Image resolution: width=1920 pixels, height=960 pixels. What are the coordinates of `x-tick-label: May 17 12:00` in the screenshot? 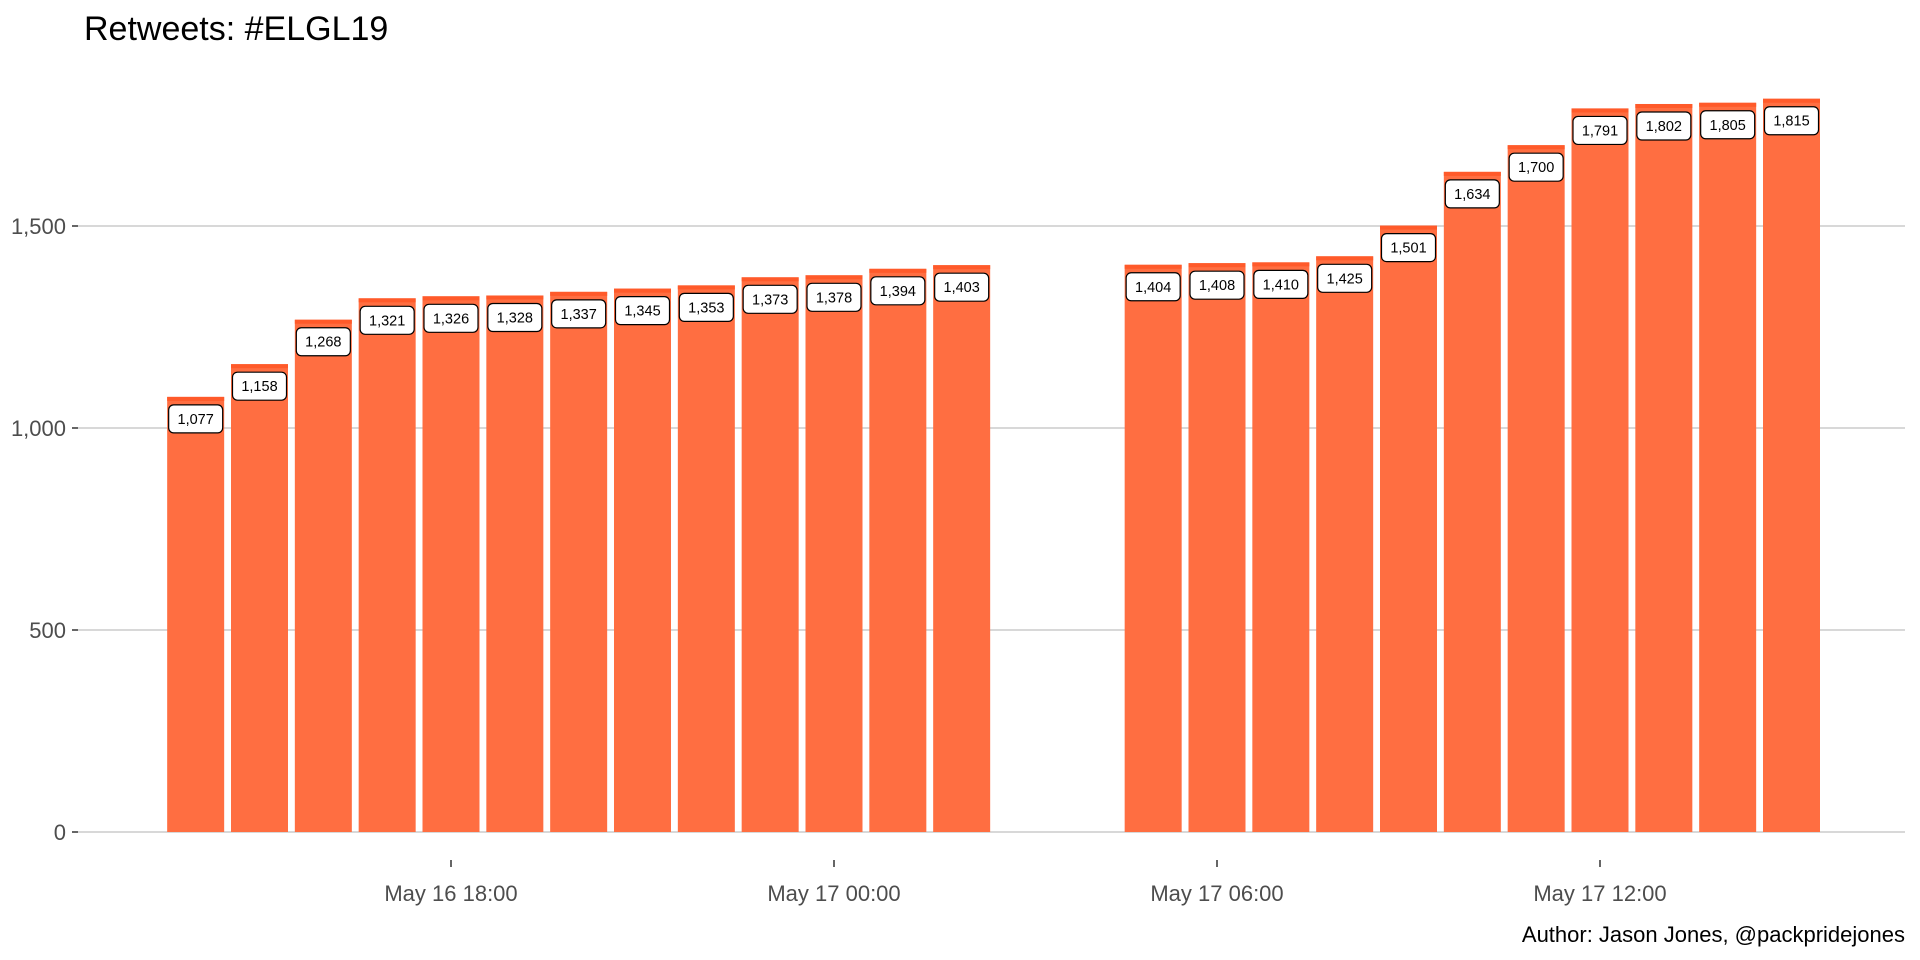 It's located at (1599, 893).